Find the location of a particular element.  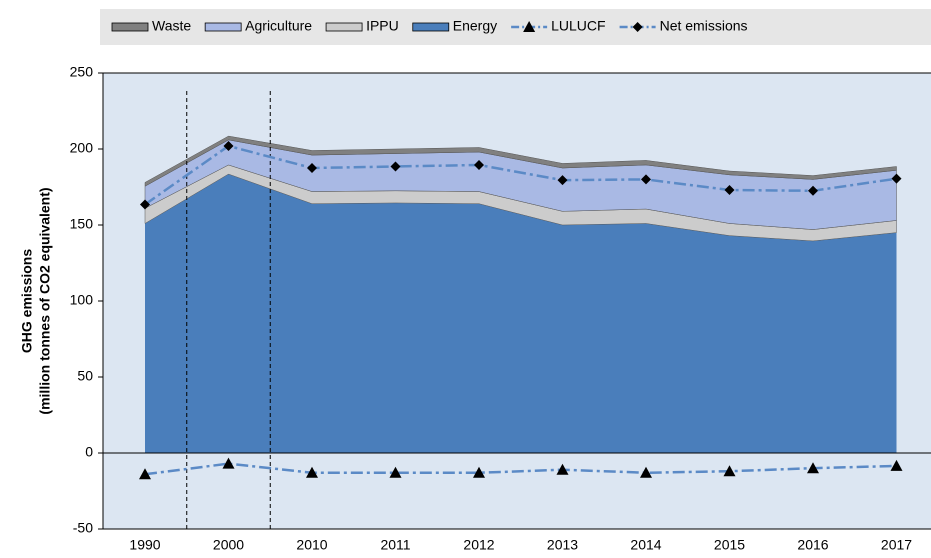

legend-label: LULUCF is located at coordinates (578, 26).